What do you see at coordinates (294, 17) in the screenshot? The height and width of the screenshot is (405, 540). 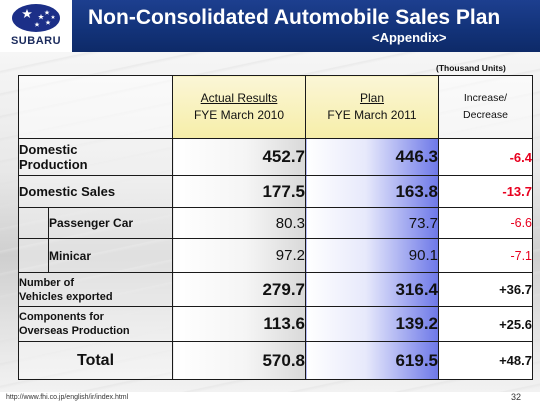 I see `page-title: Non-Consolidated Automobile Sales Plan` at bounding box center [294, 17].